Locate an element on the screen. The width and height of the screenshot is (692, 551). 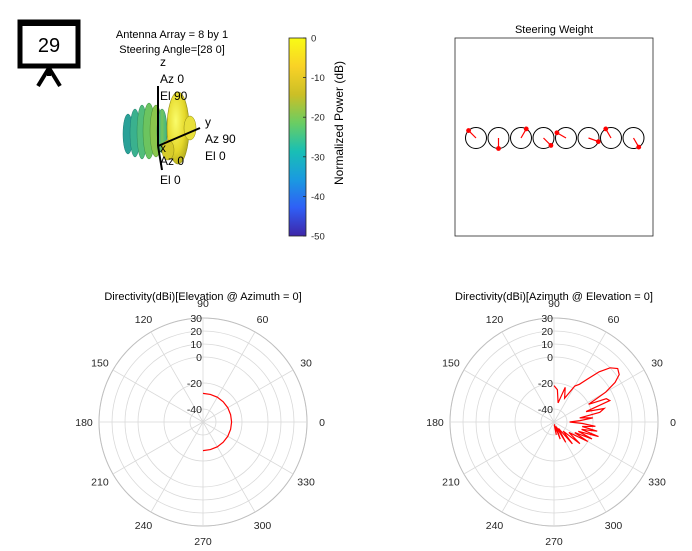
axis-x-az: Az 0 is located at coordinates (172, 161).